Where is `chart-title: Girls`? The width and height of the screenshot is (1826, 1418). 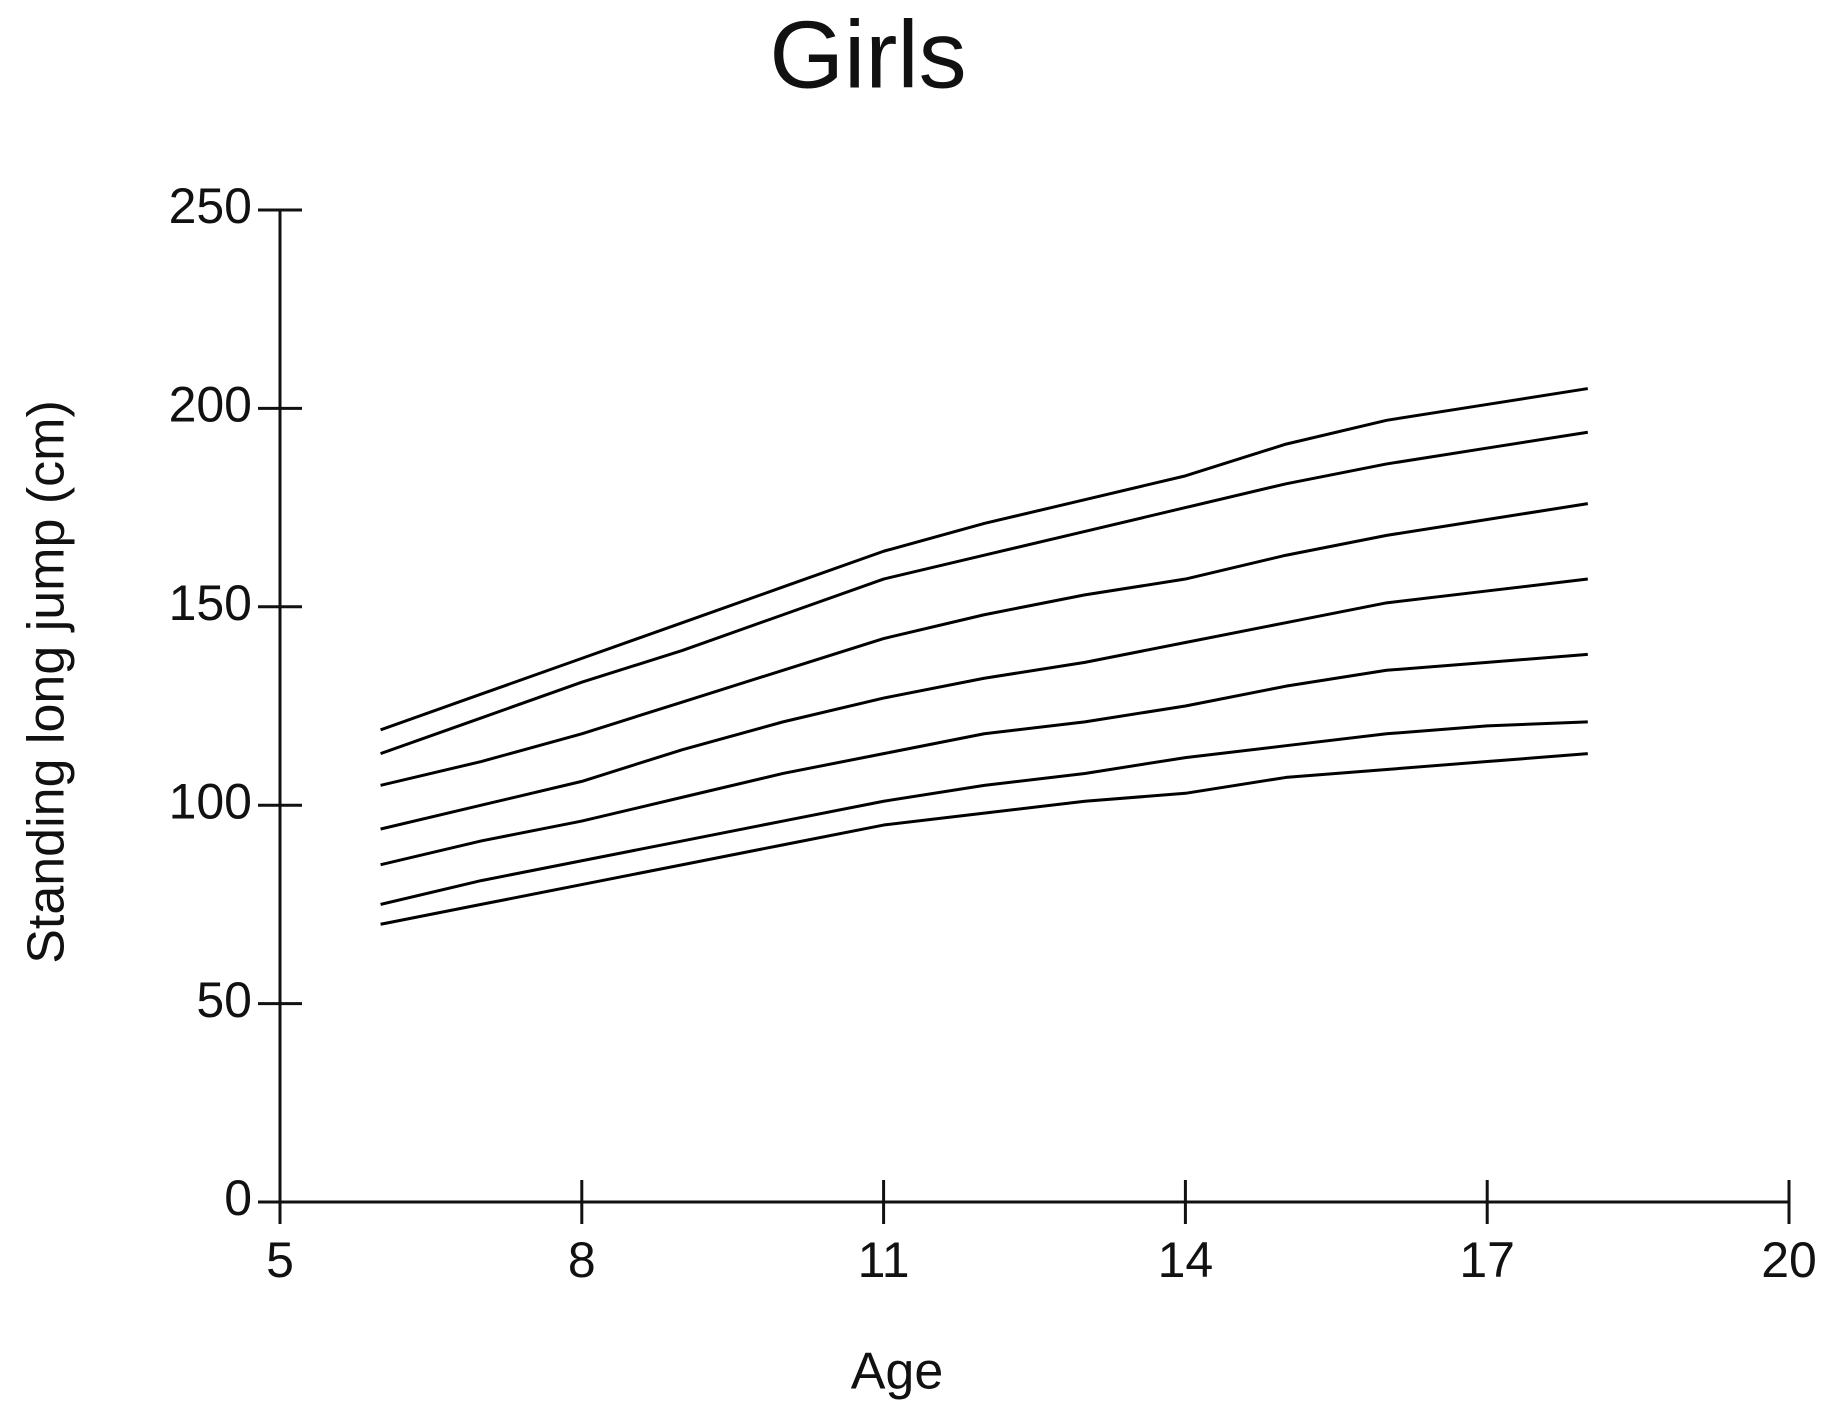
chart-title: Girls is located at coordinates (867, 54).